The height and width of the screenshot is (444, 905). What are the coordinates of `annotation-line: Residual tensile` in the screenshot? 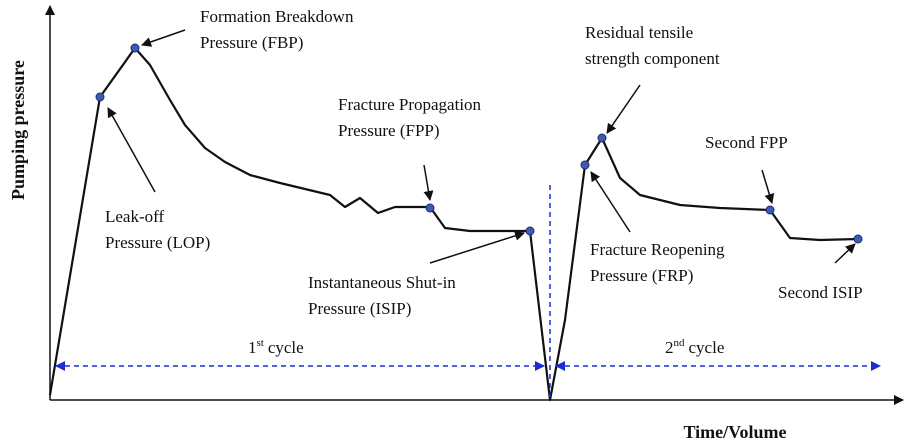 It's located at (639, 32).